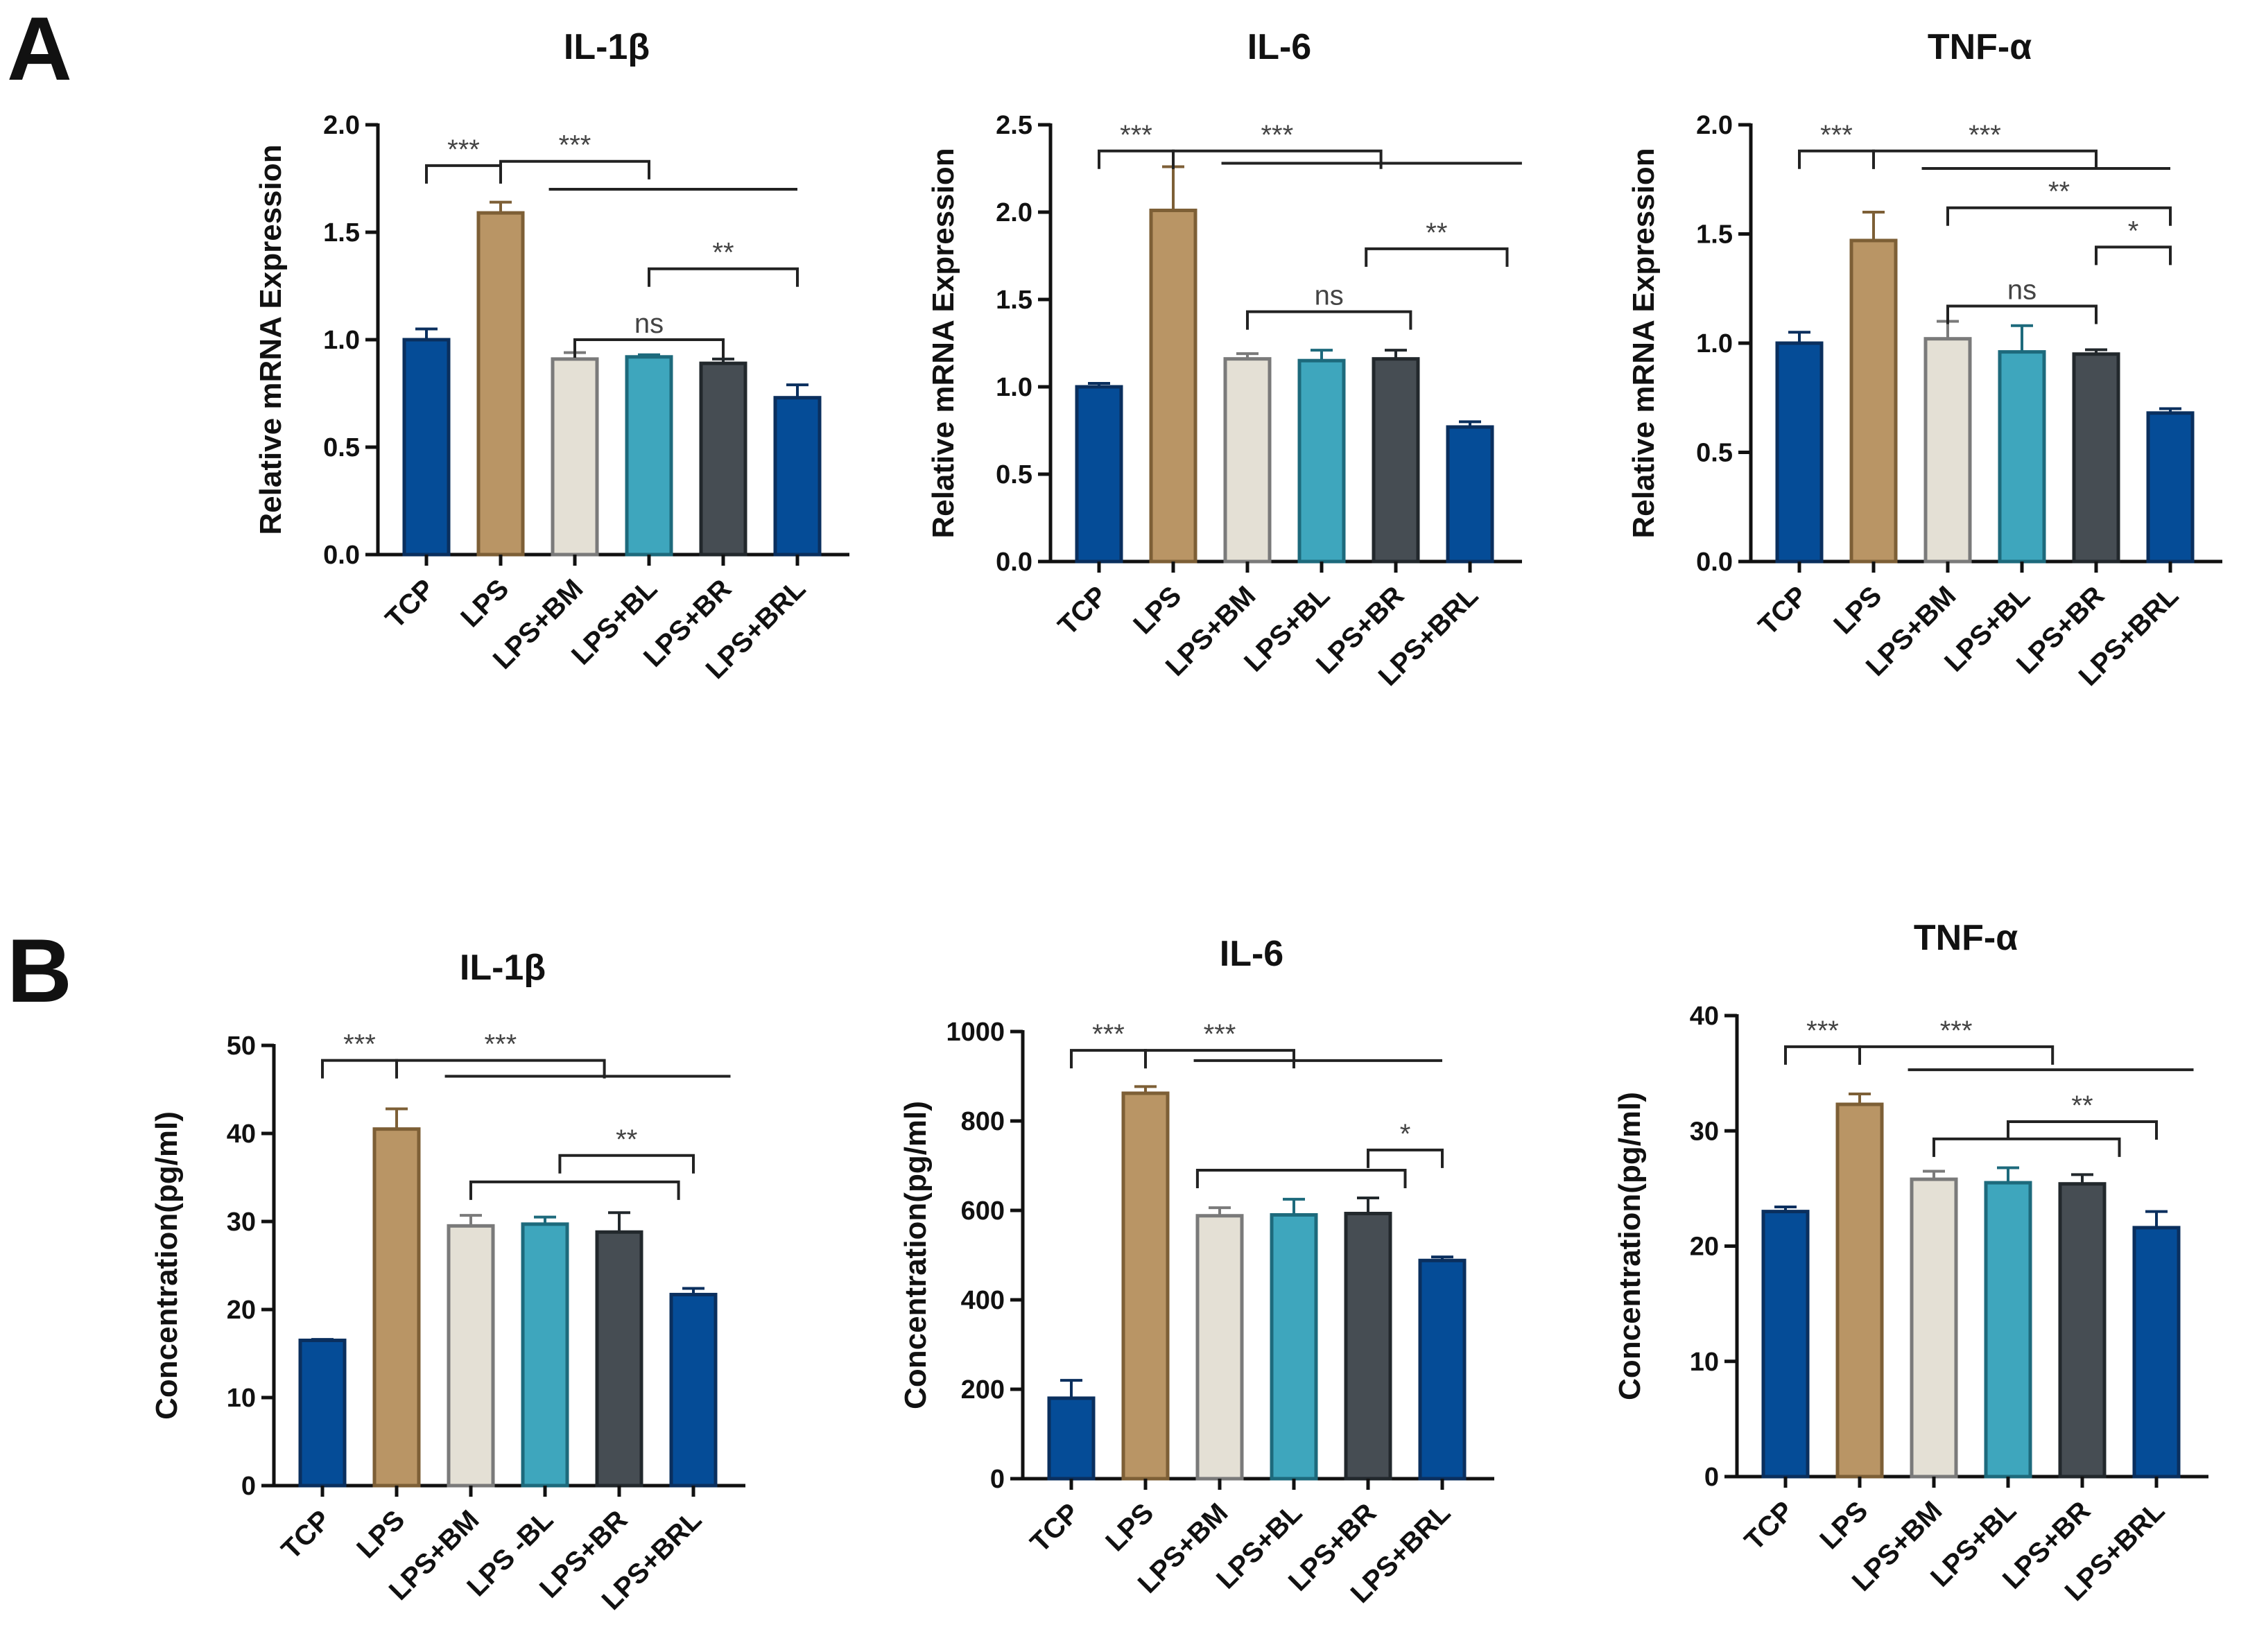 The height and width of the screenshot is (1652, 2257). Describe the element at coordinates (983, 1211) in the screenshot. I see `y-tick-label: 600` at that location.